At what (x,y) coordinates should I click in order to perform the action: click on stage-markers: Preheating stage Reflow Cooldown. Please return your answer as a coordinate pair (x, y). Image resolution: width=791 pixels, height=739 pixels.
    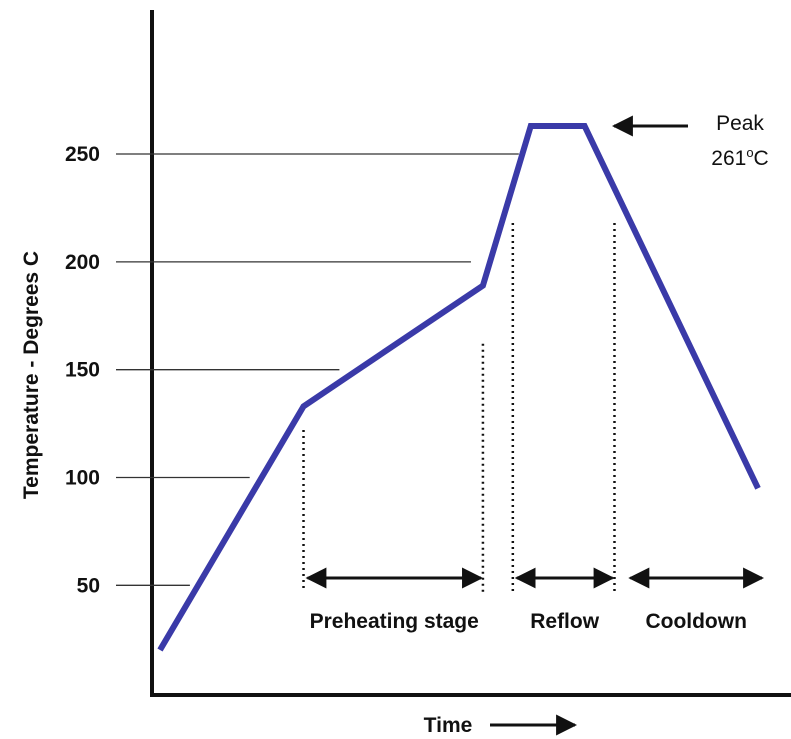
    Looking at the image, I should click on (535, 600).